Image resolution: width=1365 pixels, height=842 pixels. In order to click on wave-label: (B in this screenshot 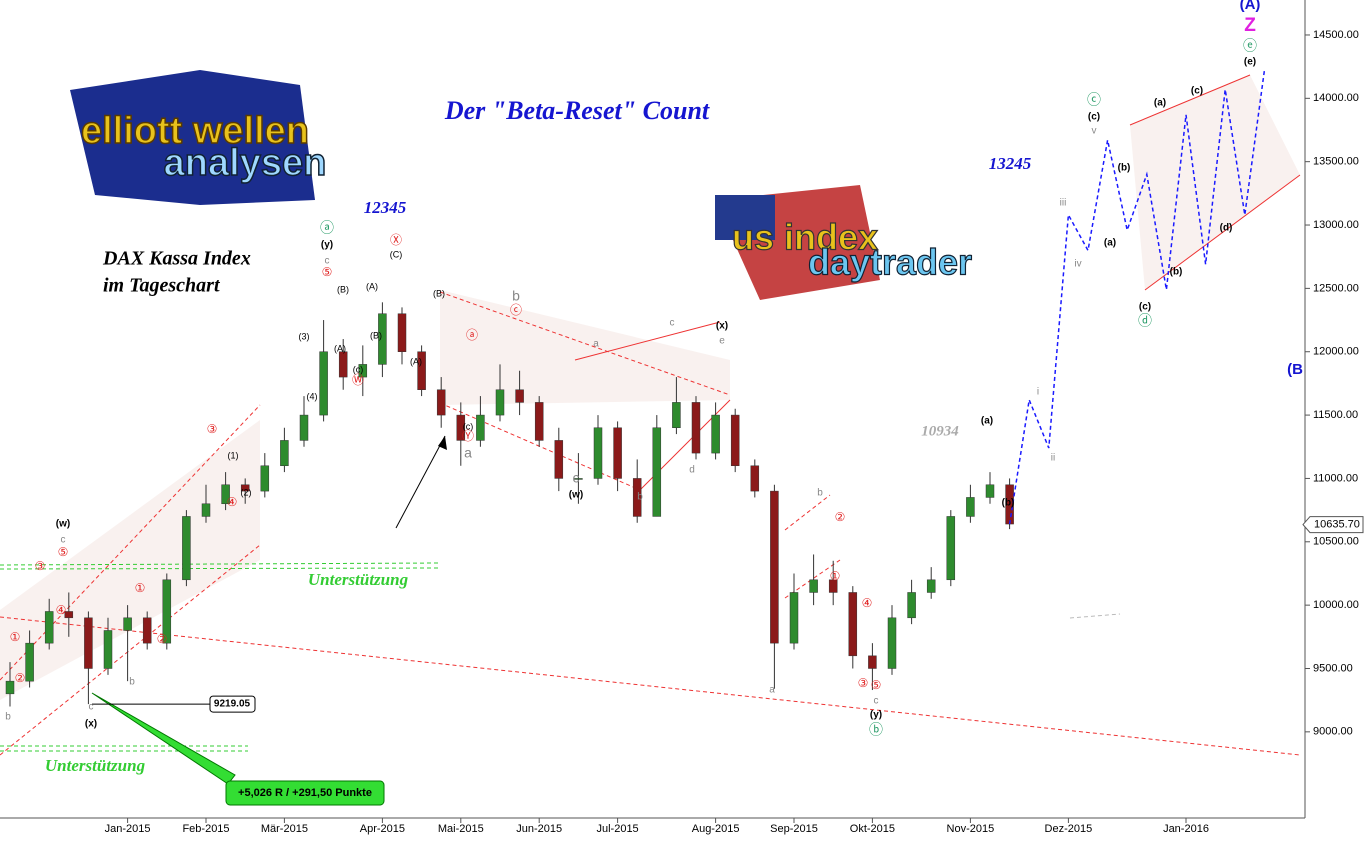, I will do `click(1295, 369)`.